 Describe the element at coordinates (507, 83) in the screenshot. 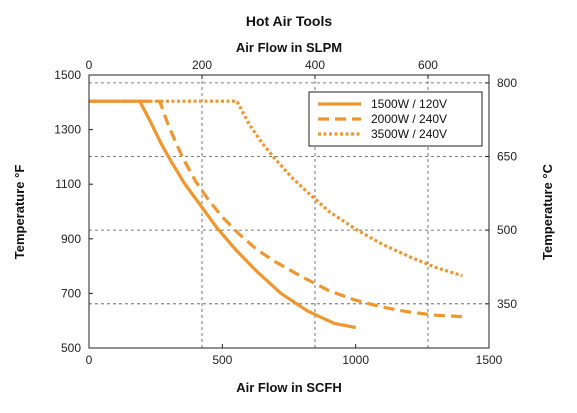

I see `y2-tick-label: 800` at that location.